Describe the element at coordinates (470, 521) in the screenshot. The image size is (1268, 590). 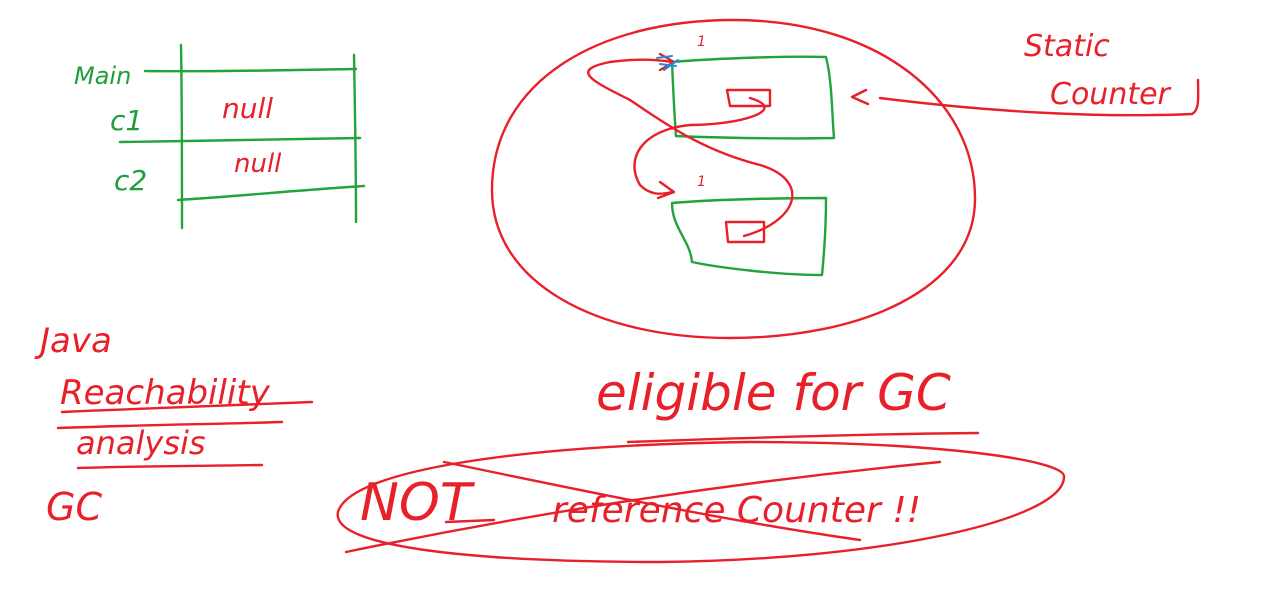
I see `not-underline` at that location.